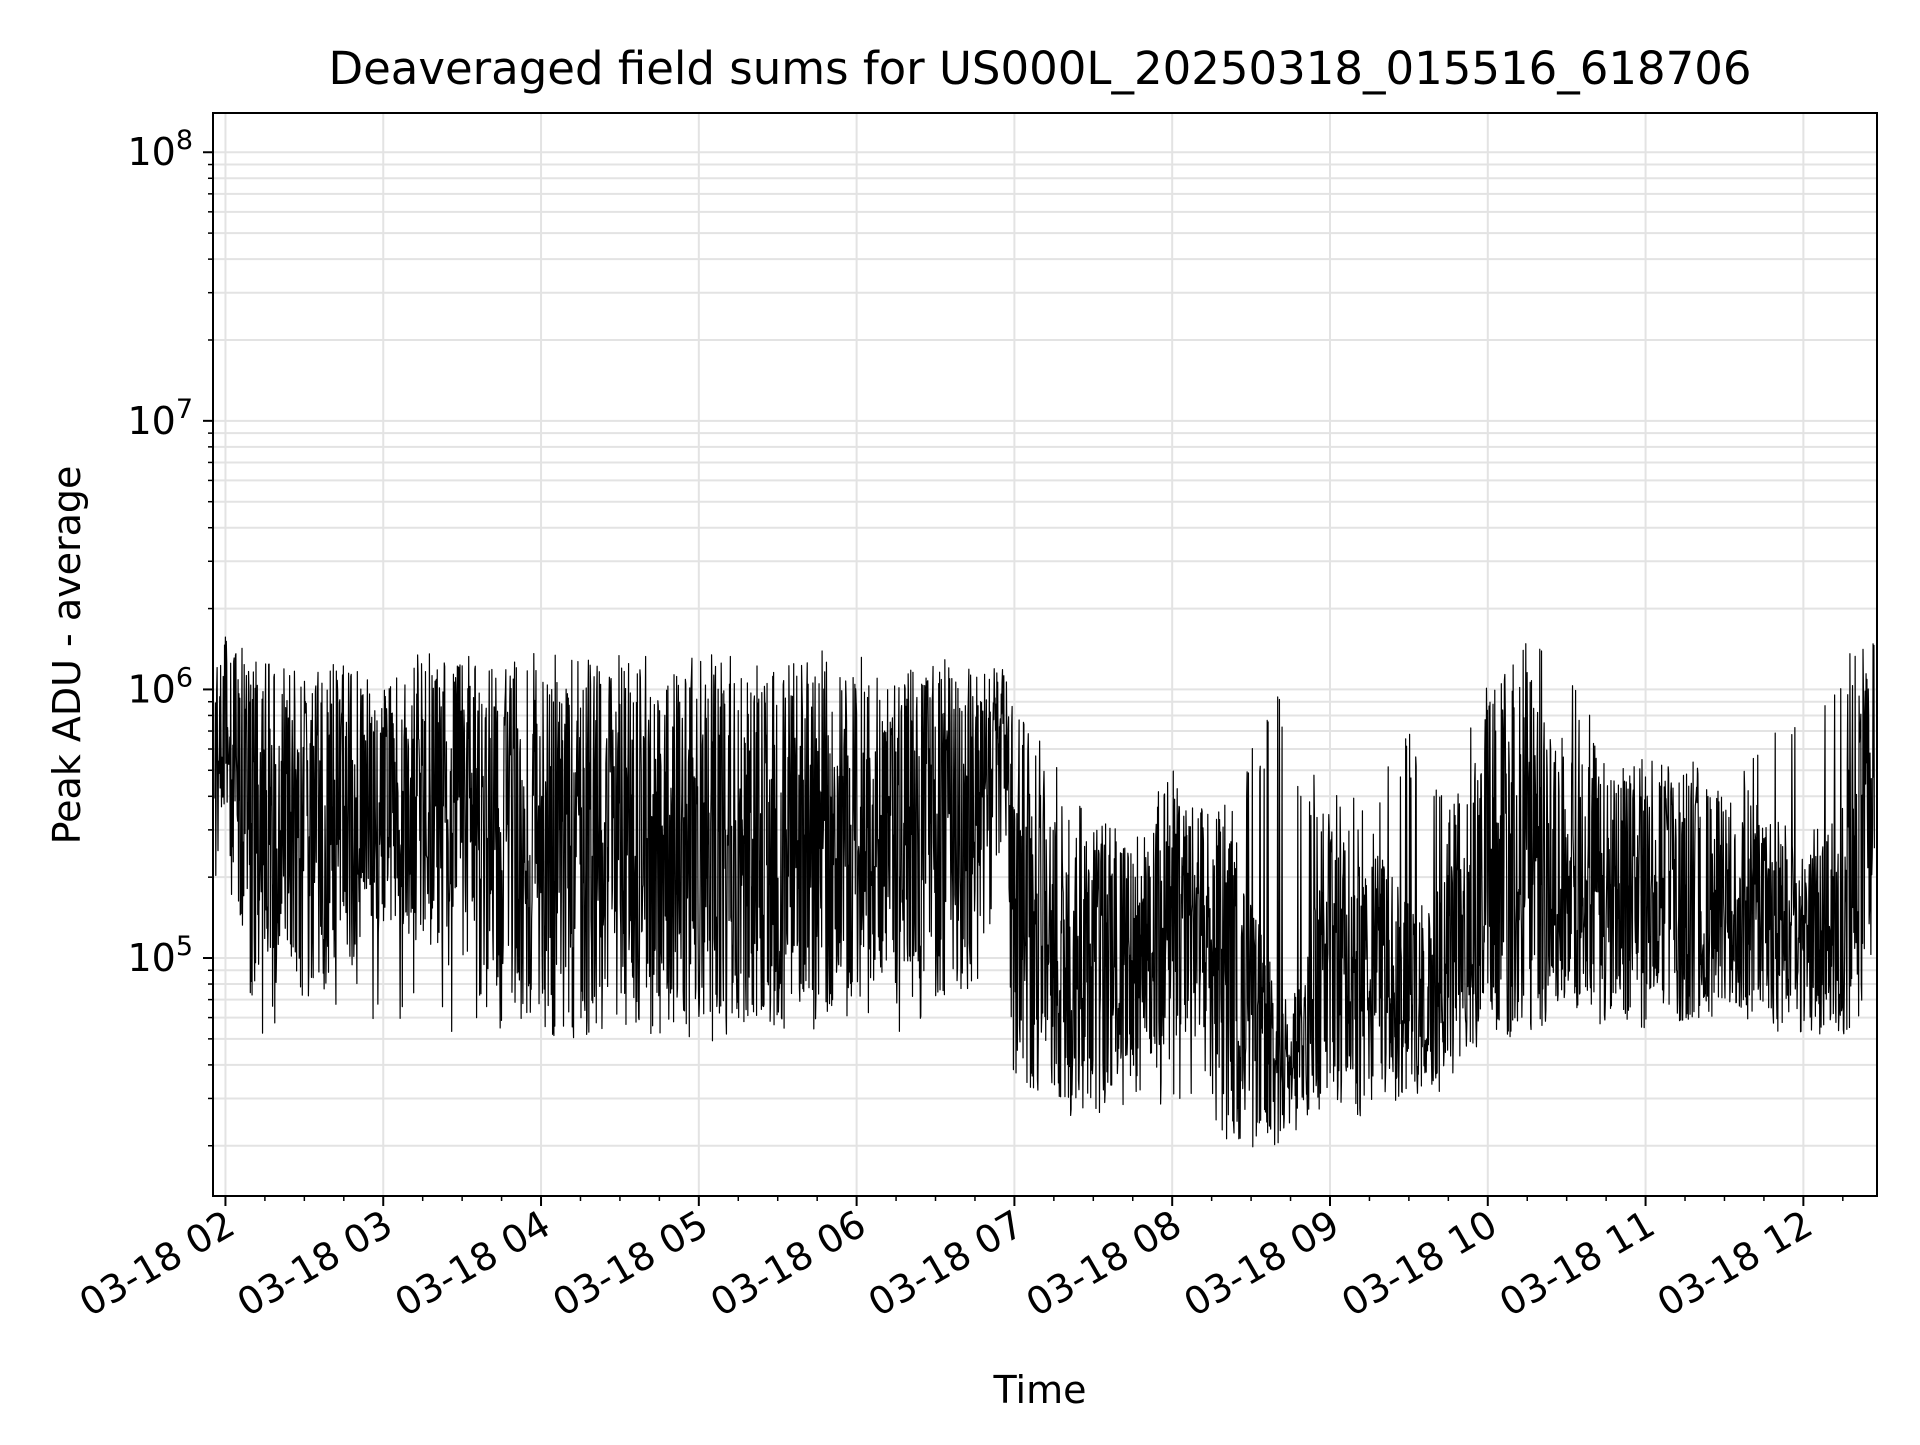  What do you see at coordinates (160, 418) in the screenshot?
I see `y-tick-label: 107` at bounding box center [160, 418].